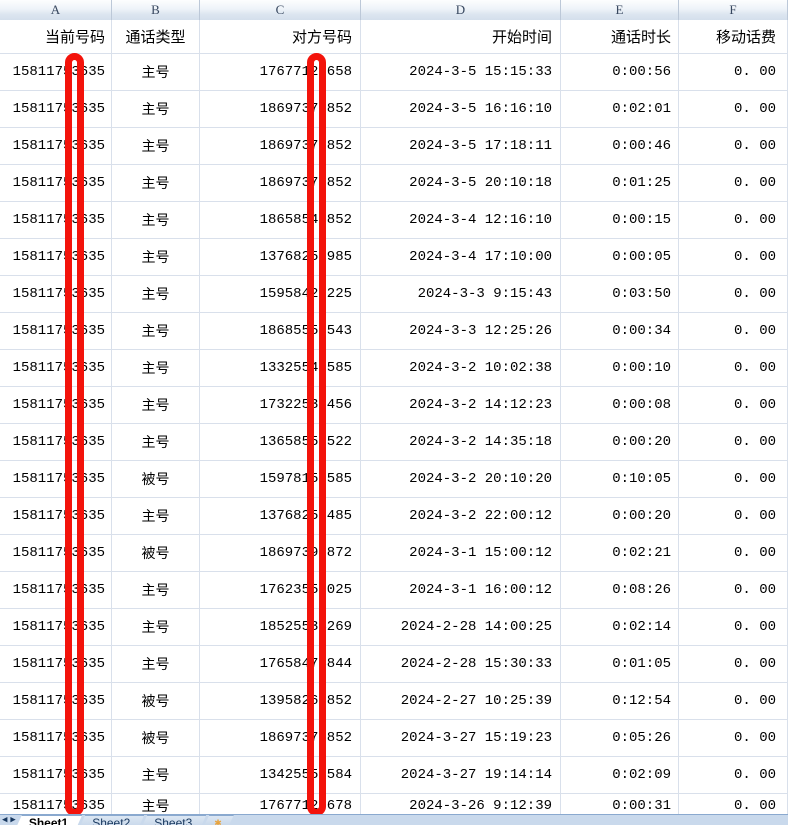 The image size is (788, 825). What do you see at coordinates (280, 553) in the screenshot?
I see `cell: 18697398872` at bounding box center [280, 553].